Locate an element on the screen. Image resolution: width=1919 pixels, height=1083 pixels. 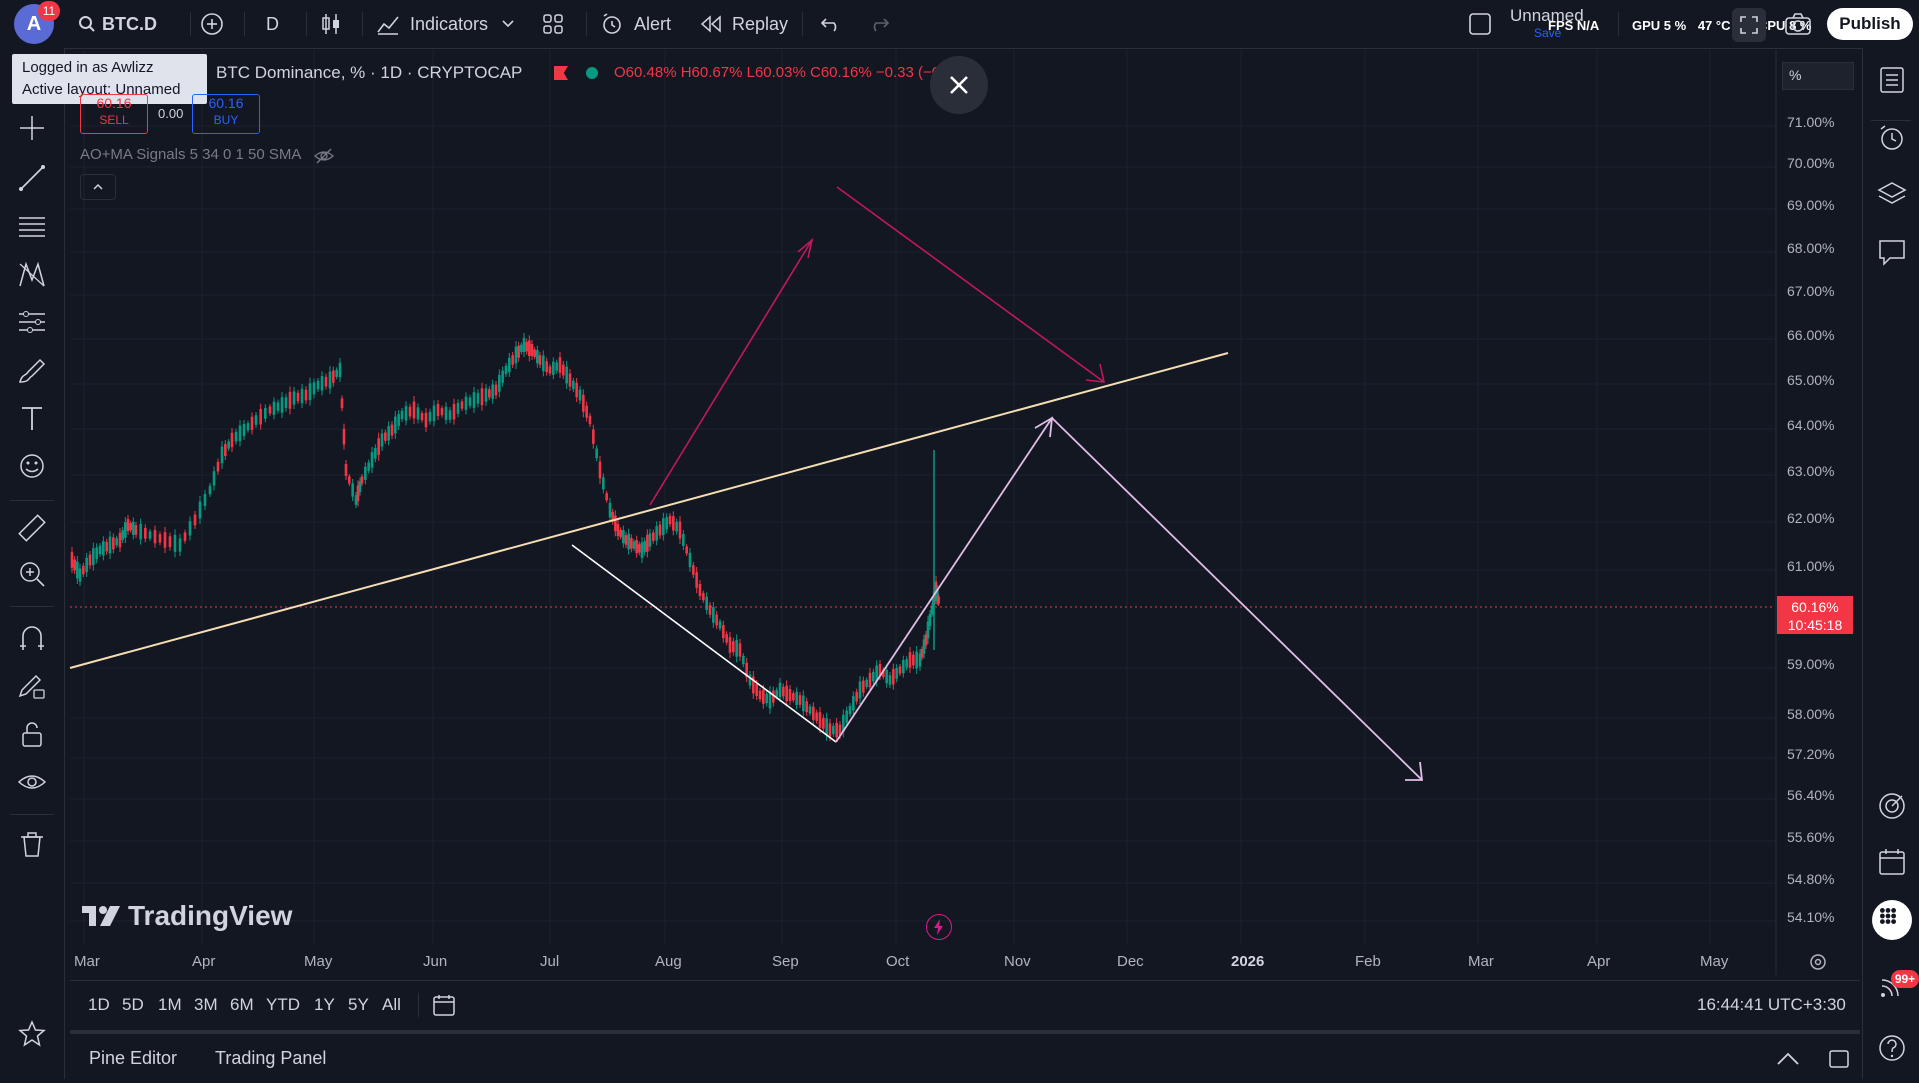
crosshair-tool is located at coordinates (32, 128).